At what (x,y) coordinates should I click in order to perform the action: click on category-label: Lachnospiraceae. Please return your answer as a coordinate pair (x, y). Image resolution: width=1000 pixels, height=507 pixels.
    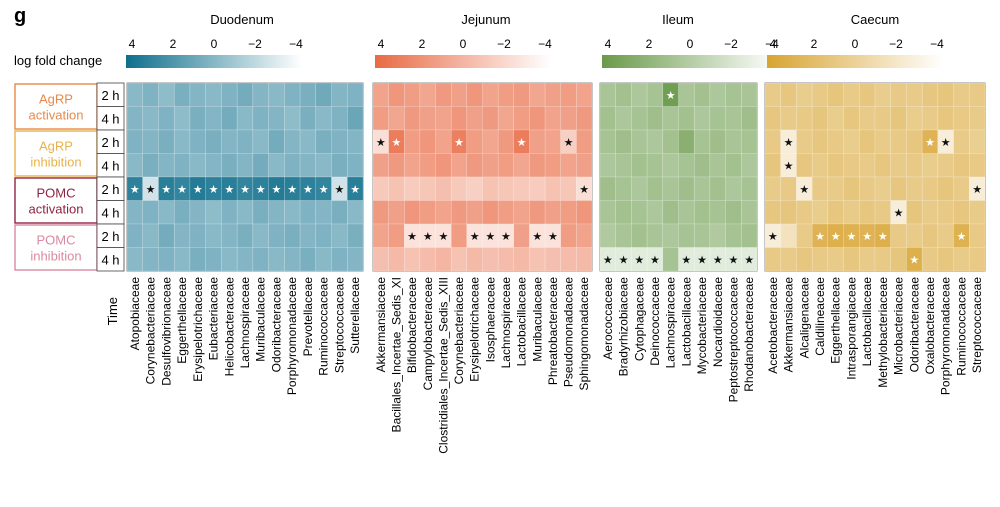
    Looking at the image, I should click on (671, 323).